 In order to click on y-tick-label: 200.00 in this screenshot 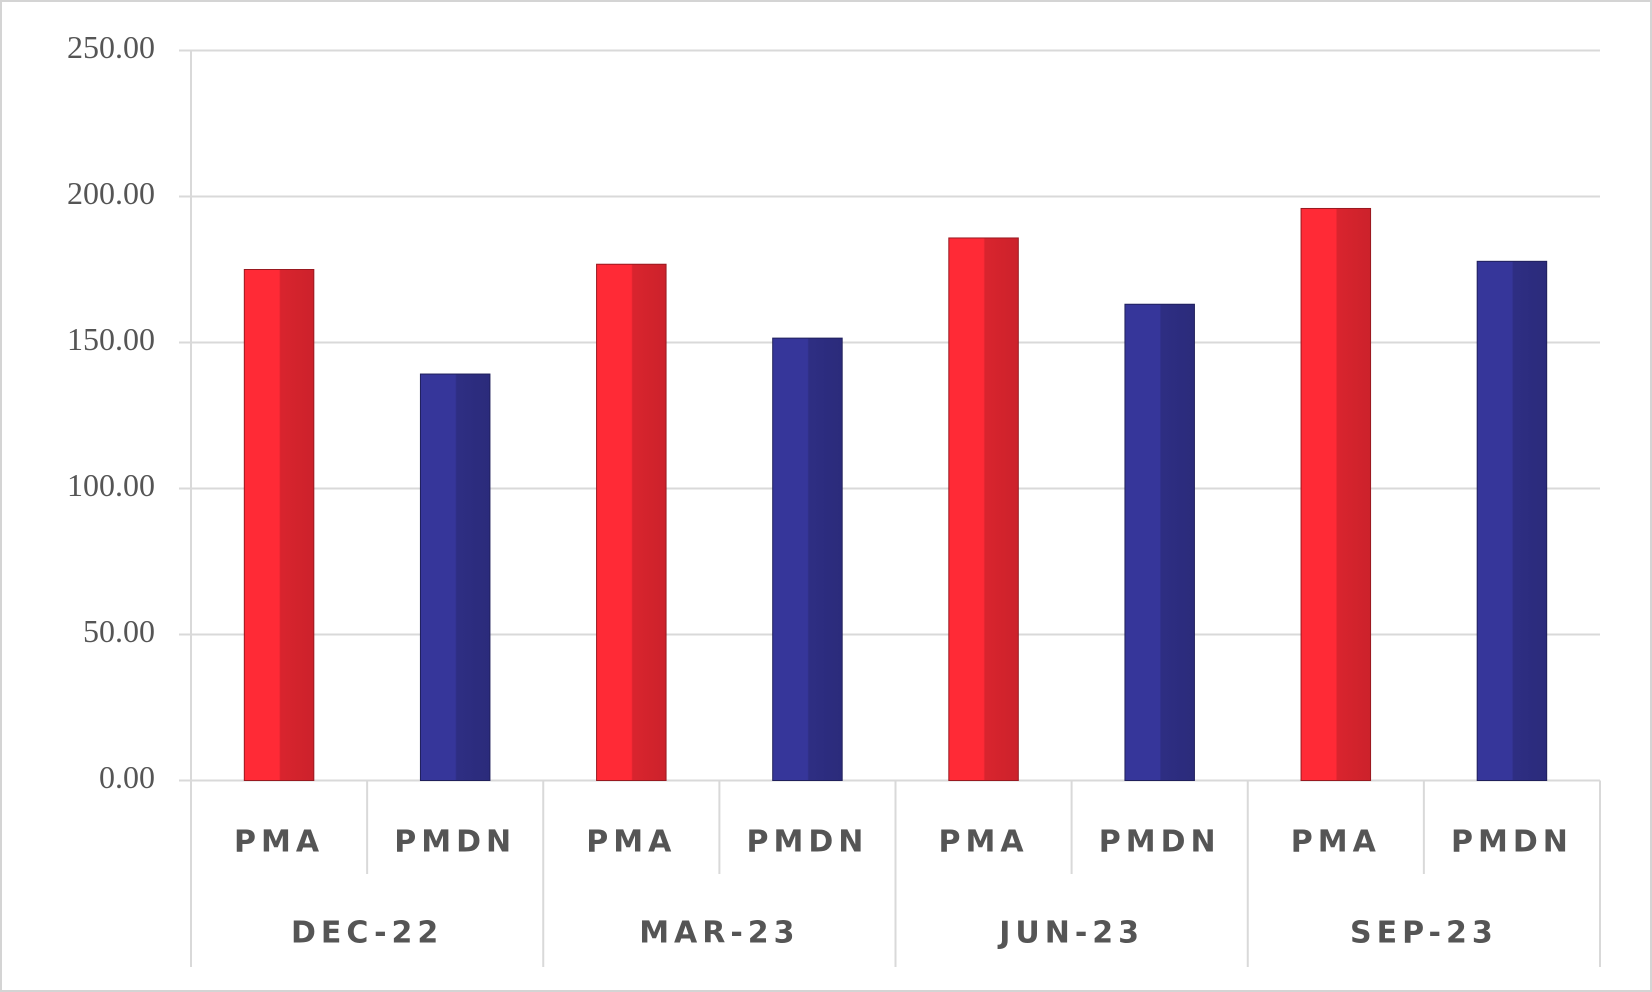, I will do `click(111, 193)`.